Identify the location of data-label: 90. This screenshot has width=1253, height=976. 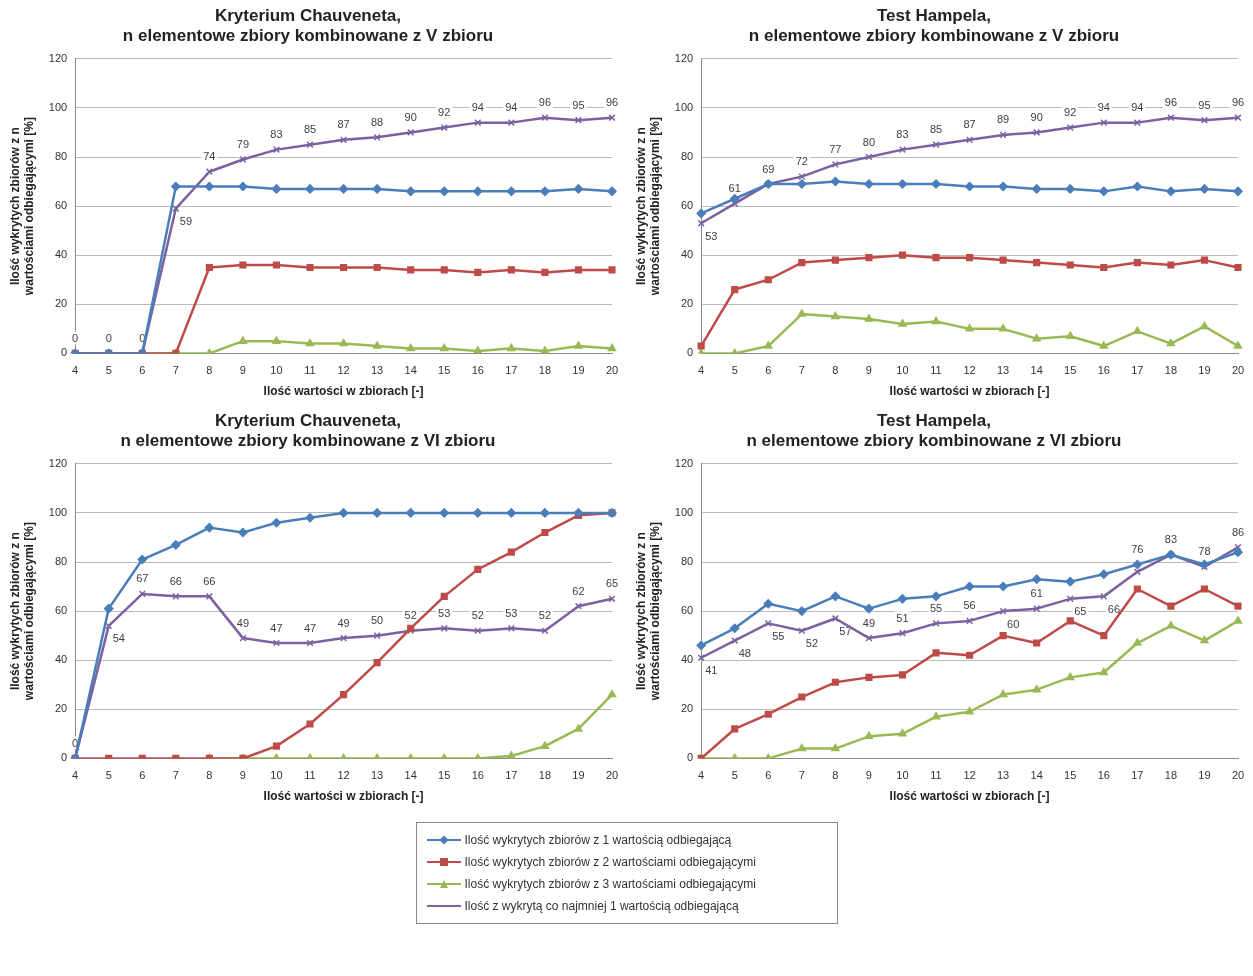
(1036, 116).